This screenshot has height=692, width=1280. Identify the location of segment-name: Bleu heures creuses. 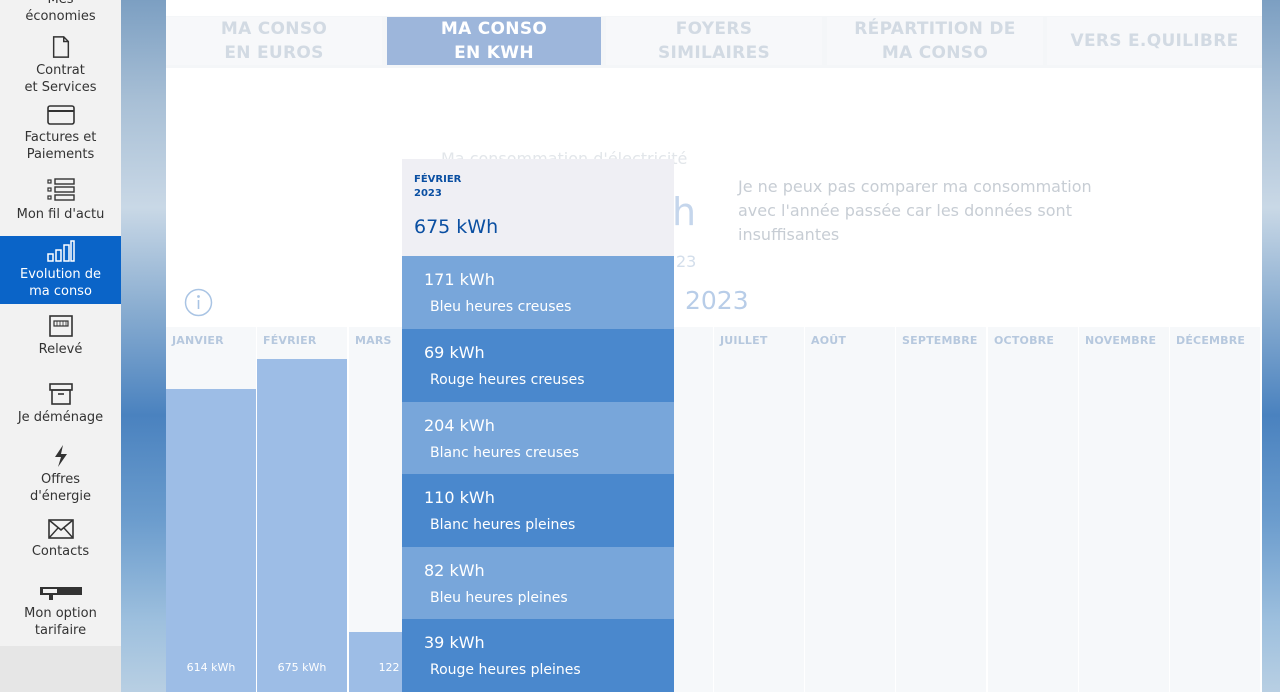
(501, 307).